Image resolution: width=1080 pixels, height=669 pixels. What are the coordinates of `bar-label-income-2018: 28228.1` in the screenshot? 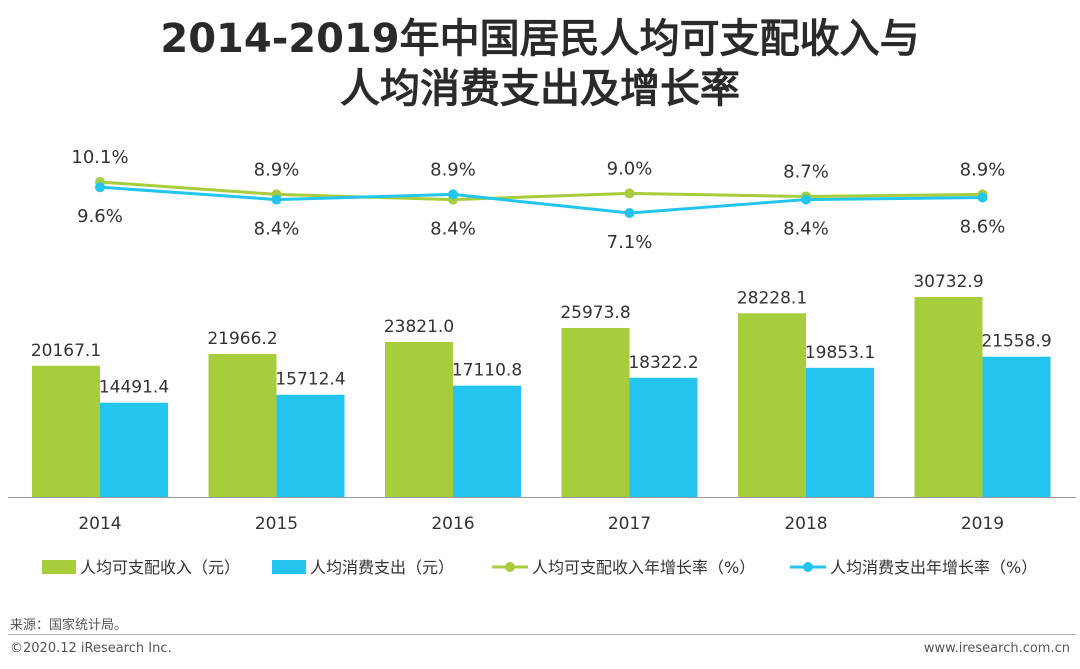 It's located at (772, 298).